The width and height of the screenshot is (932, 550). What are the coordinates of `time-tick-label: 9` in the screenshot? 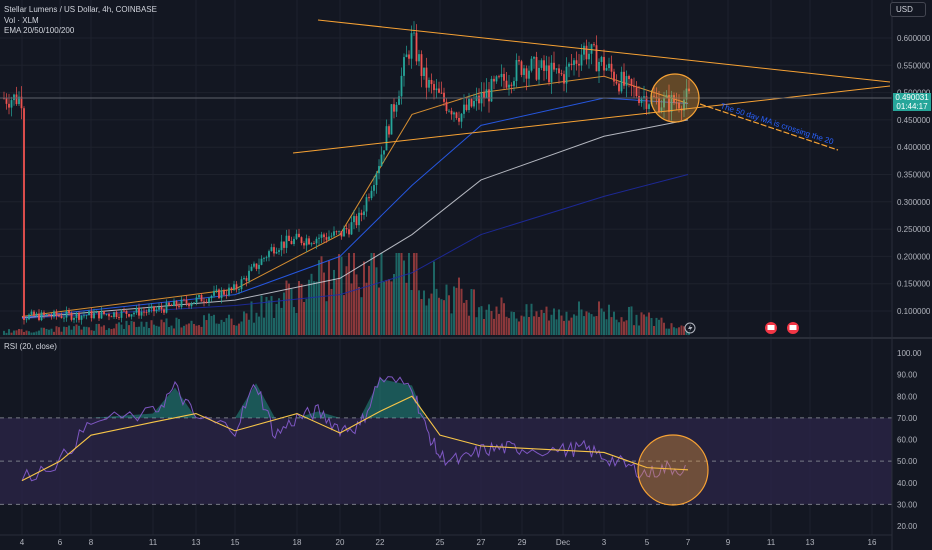 It's located at (728, 542).